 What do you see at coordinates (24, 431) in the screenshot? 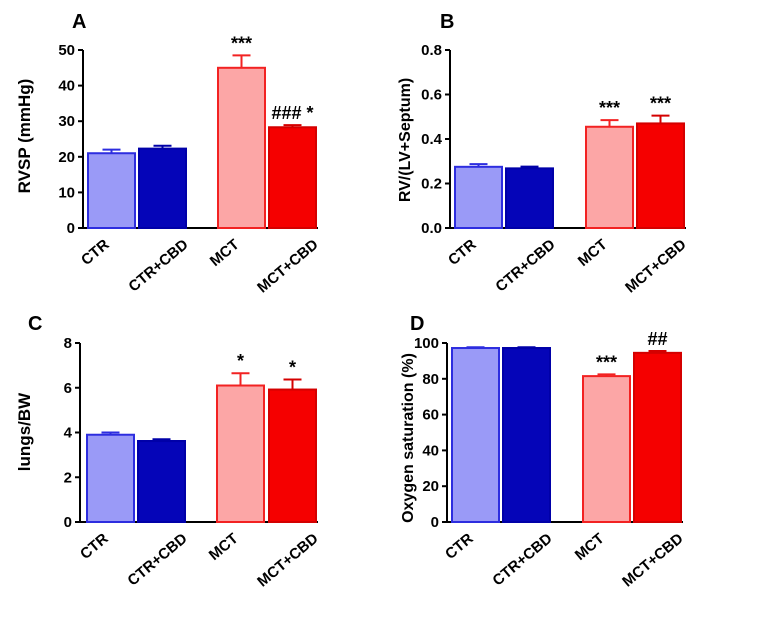
I see `y-axis-label-c: lungs/BW` at bounding box center [24, 431].